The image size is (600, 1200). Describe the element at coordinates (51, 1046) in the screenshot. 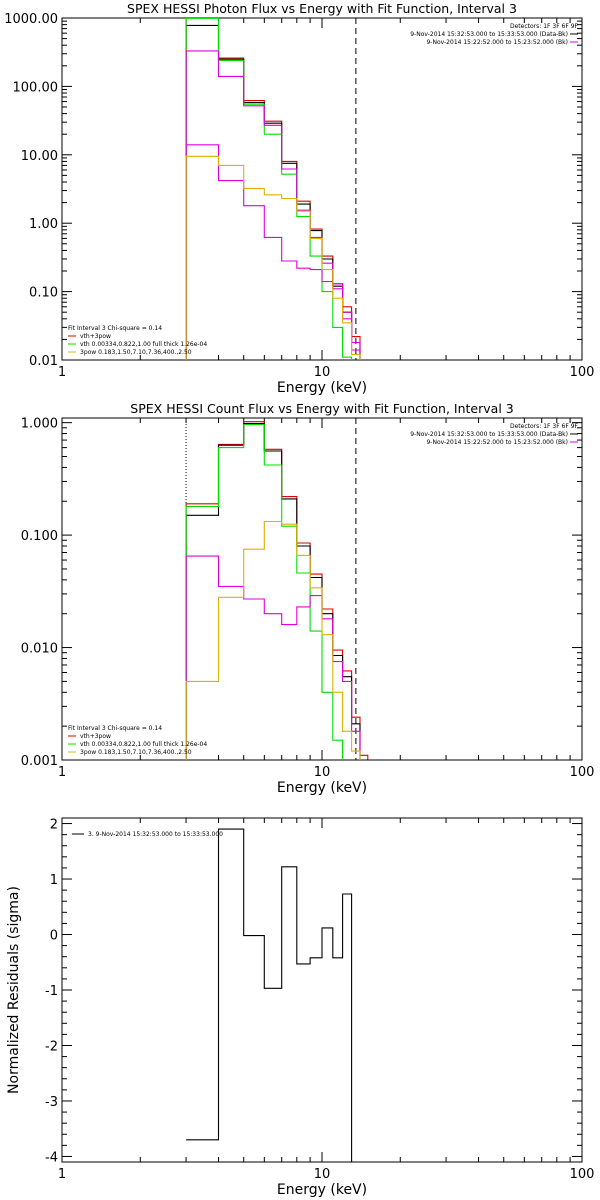

I see `y-tick-label: -2` at that location.